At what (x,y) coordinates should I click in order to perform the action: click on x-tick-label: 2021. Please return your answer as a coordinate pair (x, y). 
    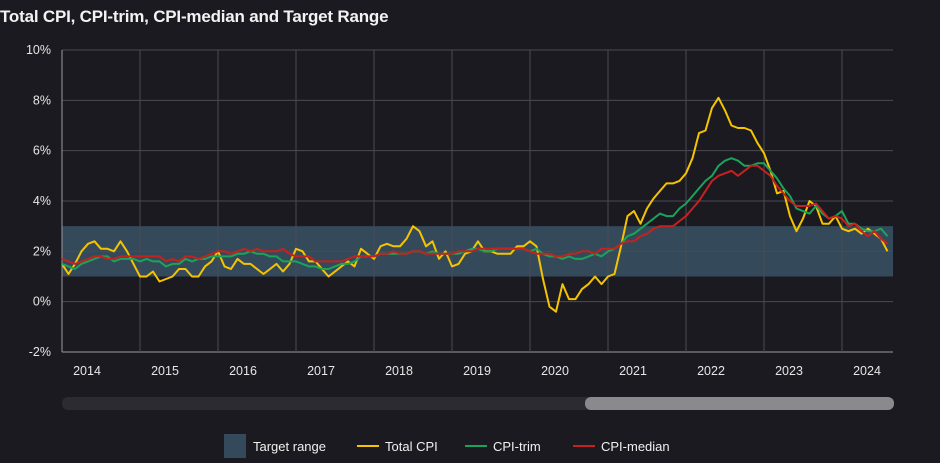
    Looking at the image, I should click on (633, 371).